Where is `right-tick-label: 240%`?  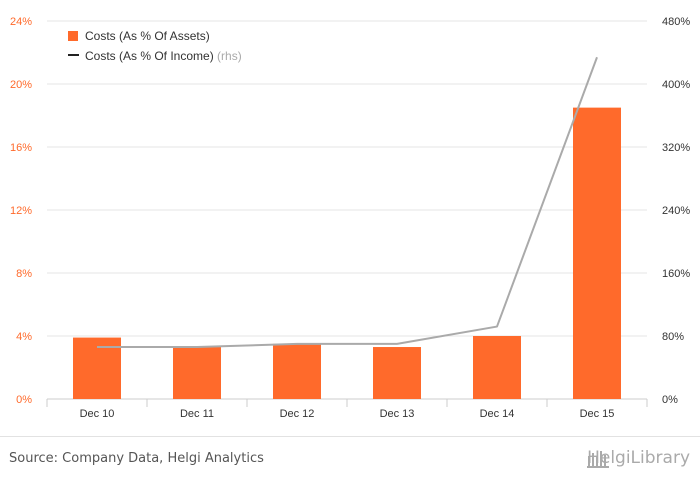 right-tick-label: 240% is located at coordinates (676, 211).